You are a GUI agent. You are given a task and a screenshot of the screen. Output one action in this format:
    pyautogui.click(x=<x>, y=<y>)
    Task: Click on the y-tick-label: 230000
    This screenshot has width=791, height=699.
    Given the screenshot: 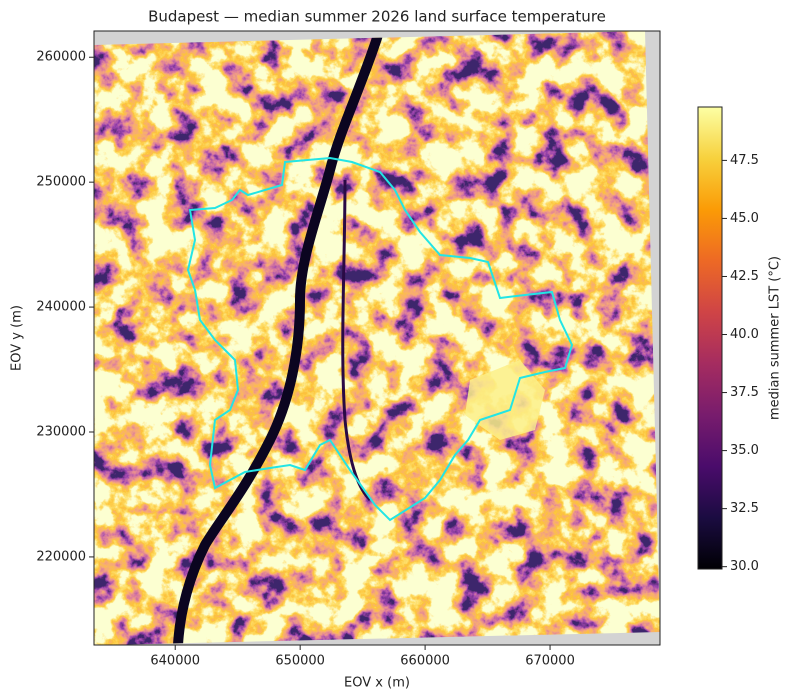 What is the action you would take?
    pyautogui.click(x=61, y=432)
    